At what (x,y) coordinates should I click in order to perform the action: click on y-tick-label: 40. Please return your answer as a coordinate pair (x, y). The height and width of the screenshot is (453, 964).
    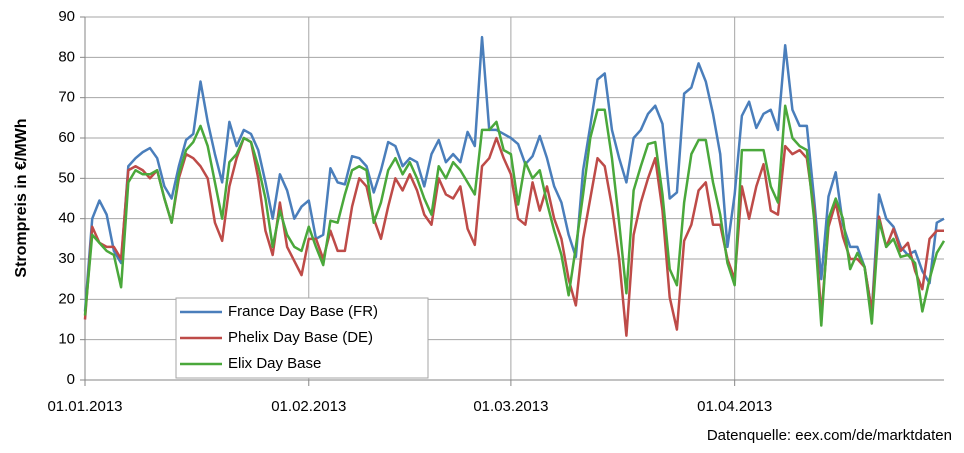
    Looking at the image, I should click on (66, 218).